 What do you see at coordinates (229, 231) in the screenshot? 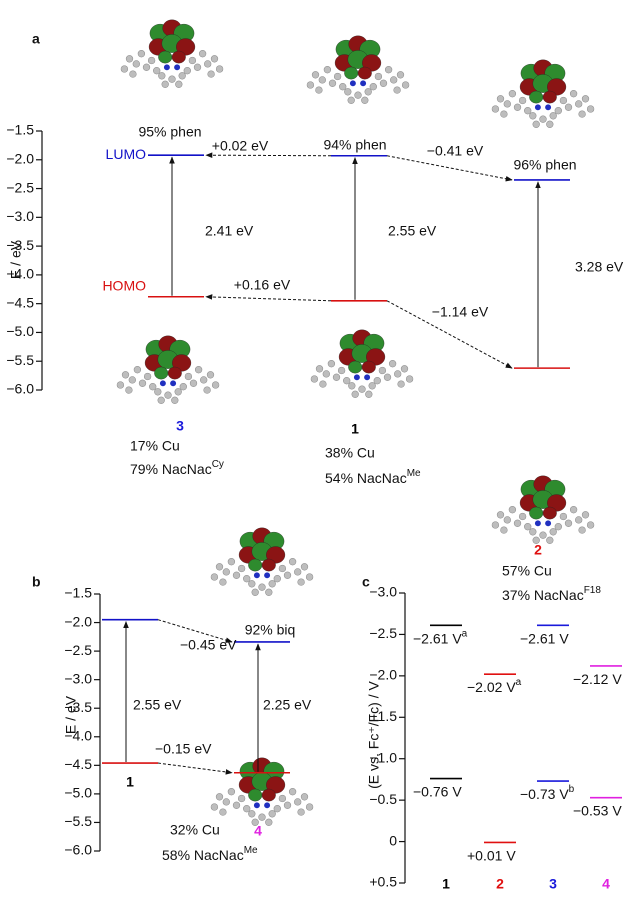
I see `gap-label: 2.41 eV` at bounding box center [229, 231].